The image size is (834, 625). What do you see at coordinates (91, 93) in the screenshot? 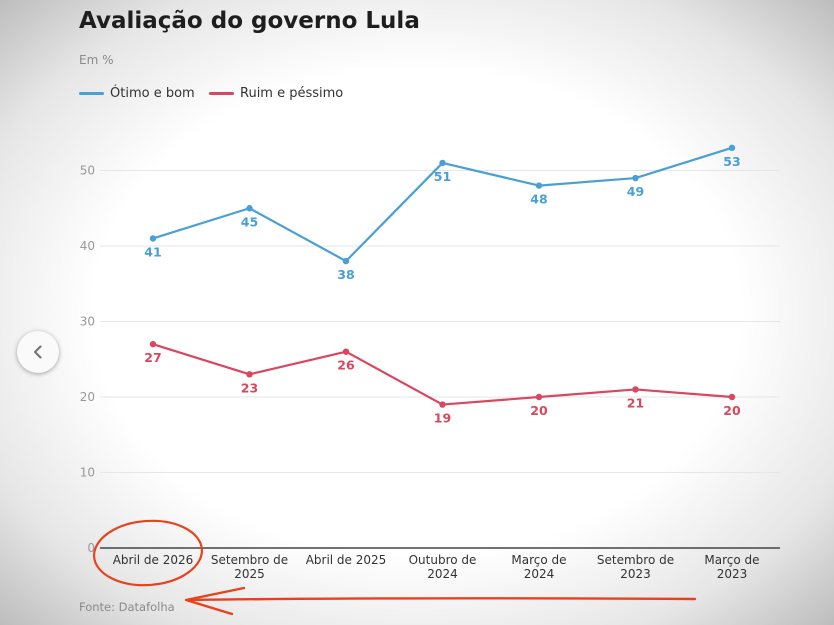
I see `legend-swatch-good` at bounding box center [91, 93].